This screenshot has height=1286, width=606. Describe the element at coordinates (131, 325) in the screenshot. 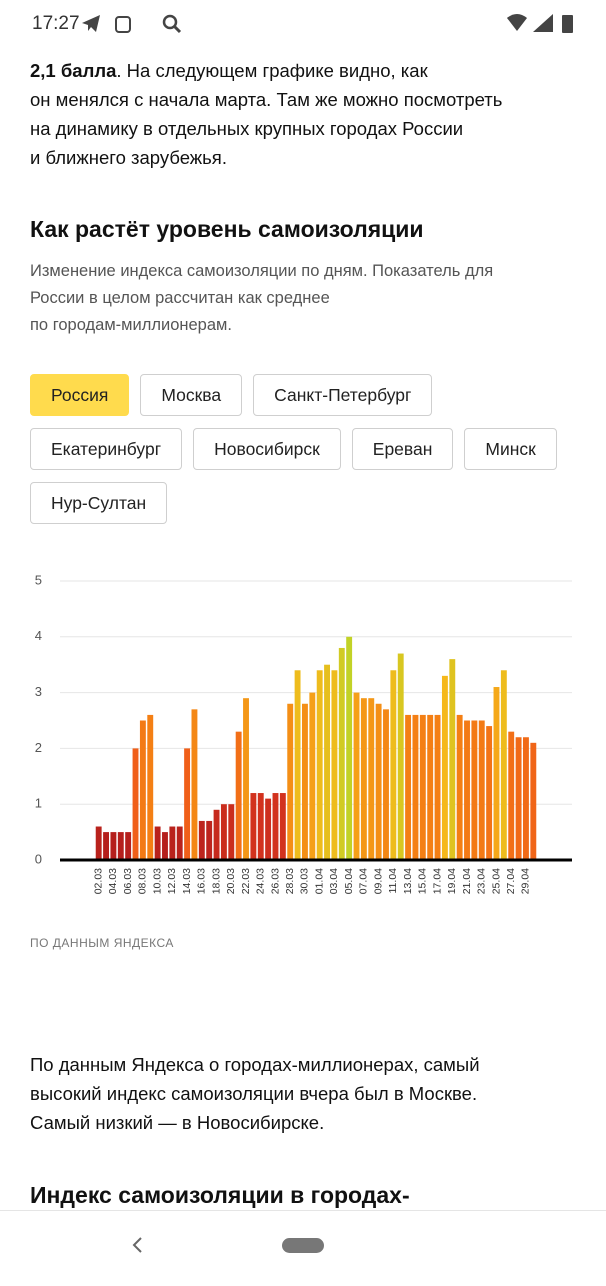

I see `subtitle-line: по городам-миллионерам.` at that location.